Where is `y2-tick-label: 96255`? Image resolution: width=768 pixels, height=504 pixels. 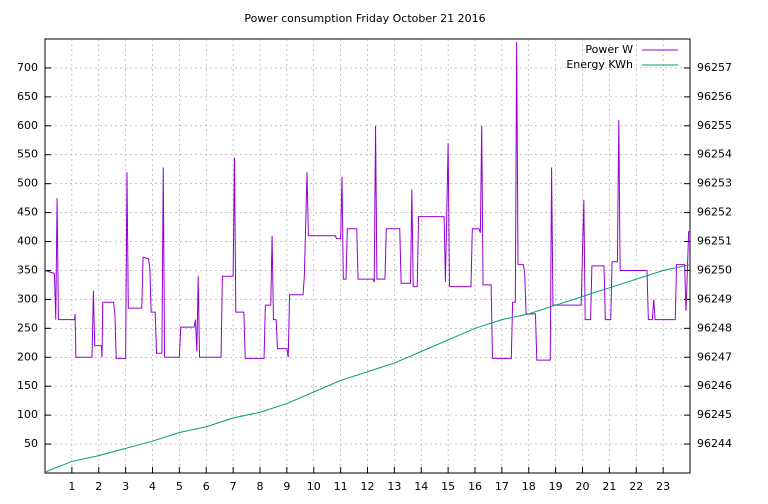
y2-tick-label: 96255 is located at coordinates (714, 125).